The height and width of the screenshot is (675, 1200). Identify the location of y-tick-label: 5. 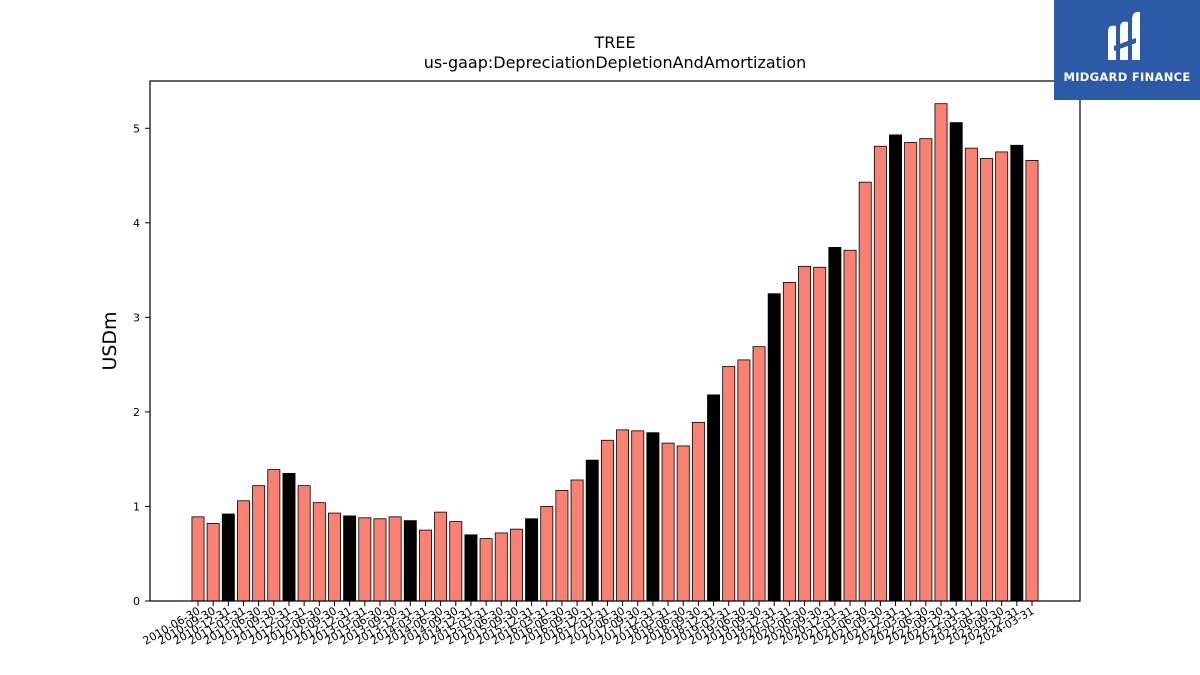
(136, 128).